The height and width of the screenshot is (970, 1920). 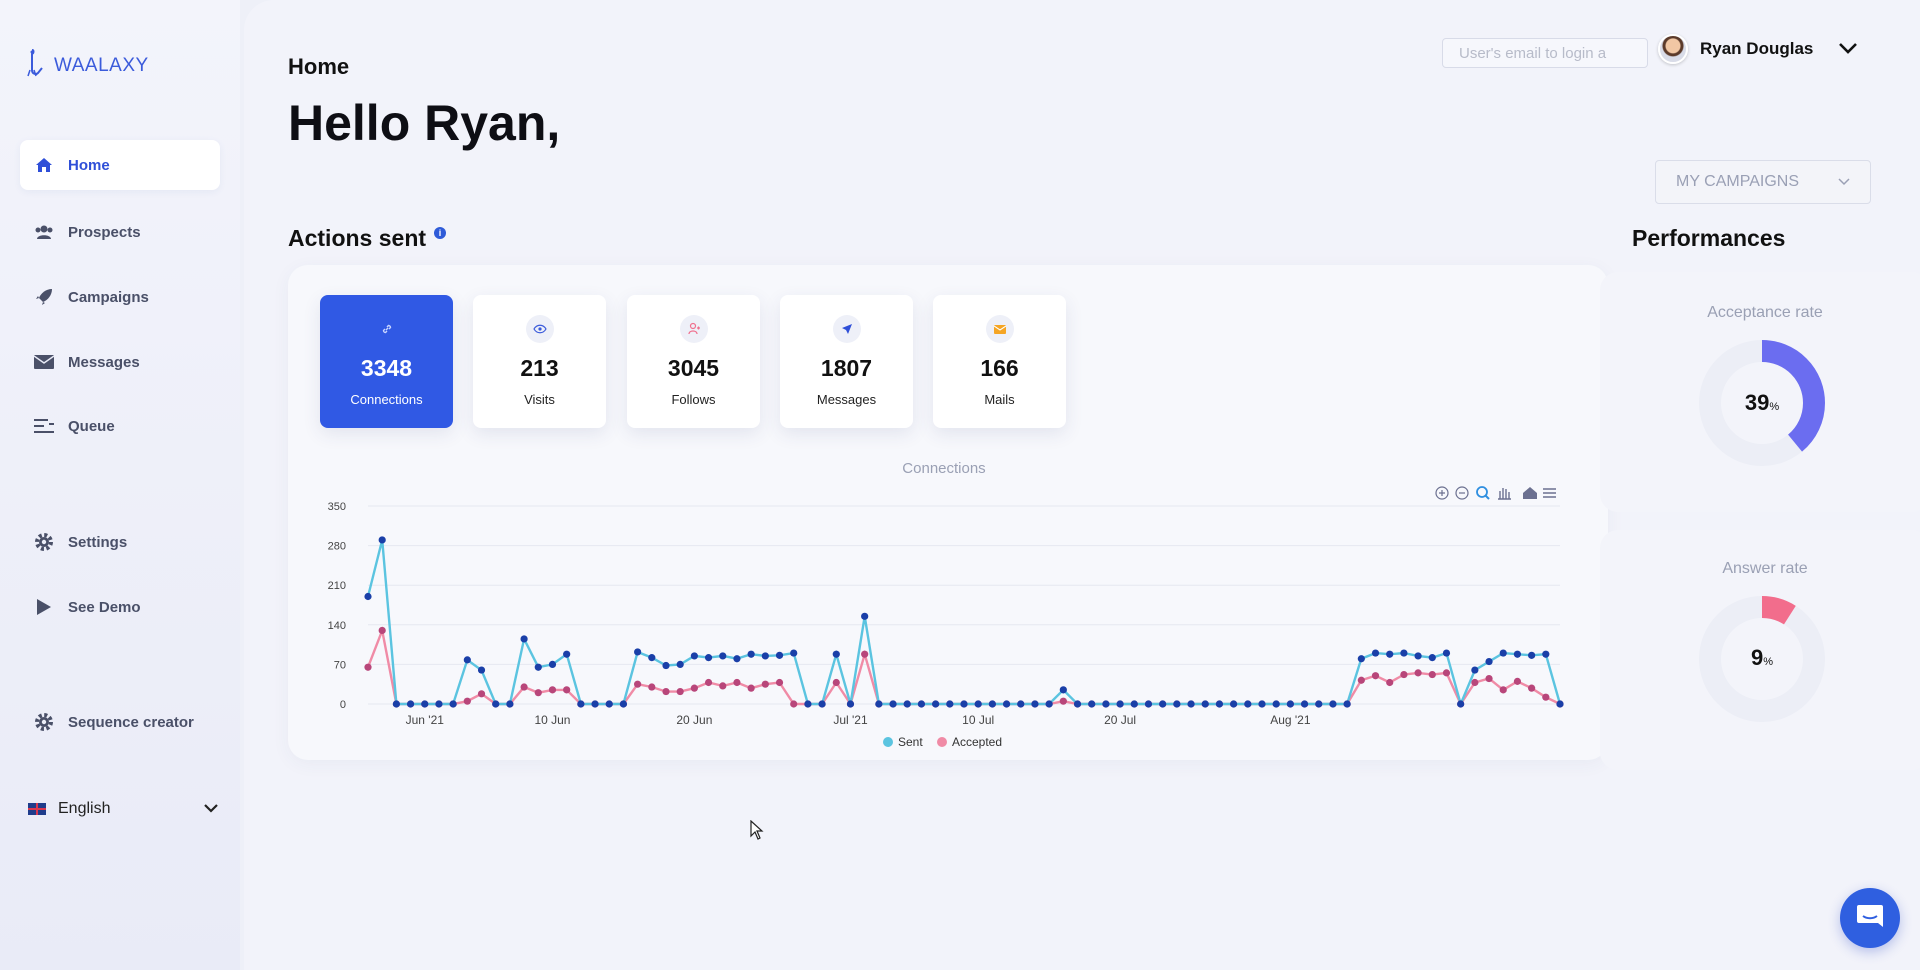 What do you see at coordinates (120, 297) in the screenshot?
I see `sidebar-item-campaigns: Campaigns` at bounding box center [120, 297].